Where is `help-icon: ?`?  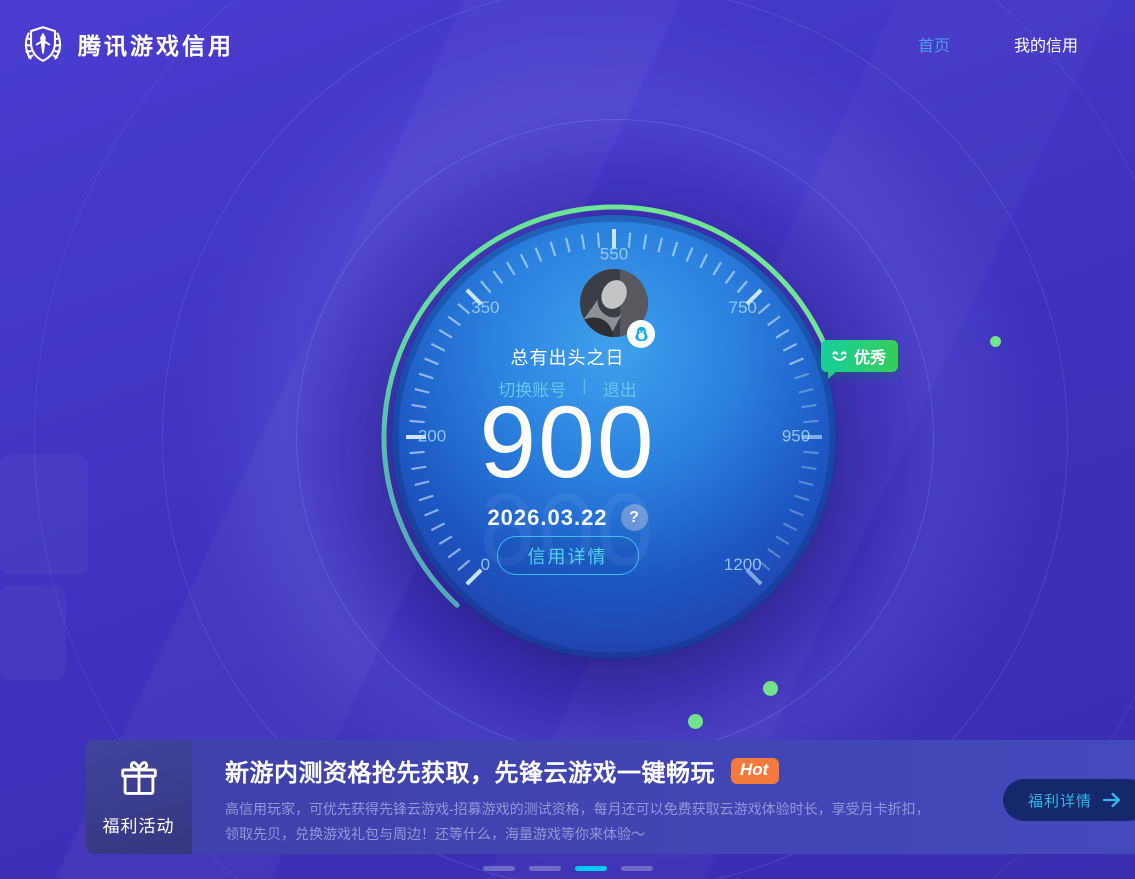
help-icon: ? is located at coordinates (634, 517).